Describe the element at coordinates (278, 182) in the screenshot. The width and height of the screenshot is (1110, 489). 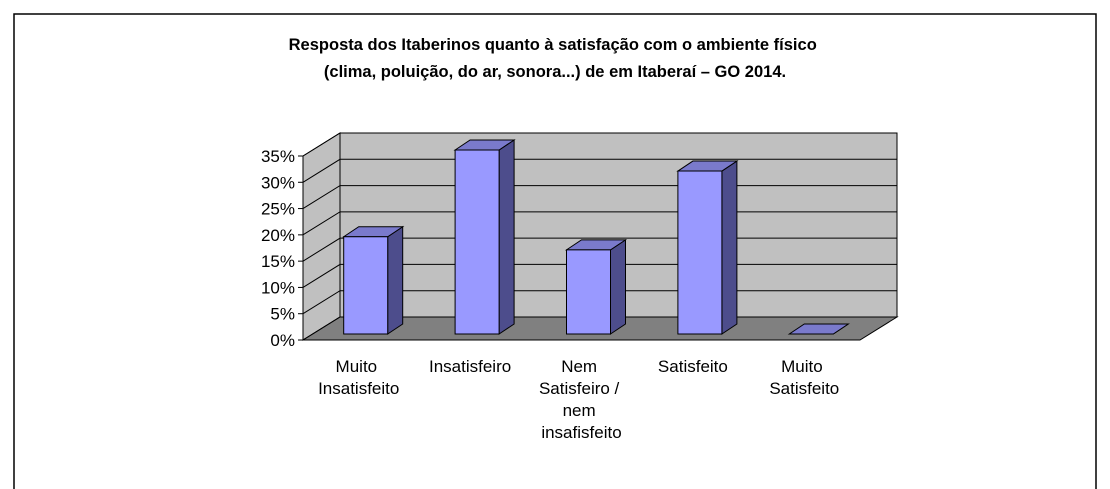
I see `y-tick-label: 30%` at that location.